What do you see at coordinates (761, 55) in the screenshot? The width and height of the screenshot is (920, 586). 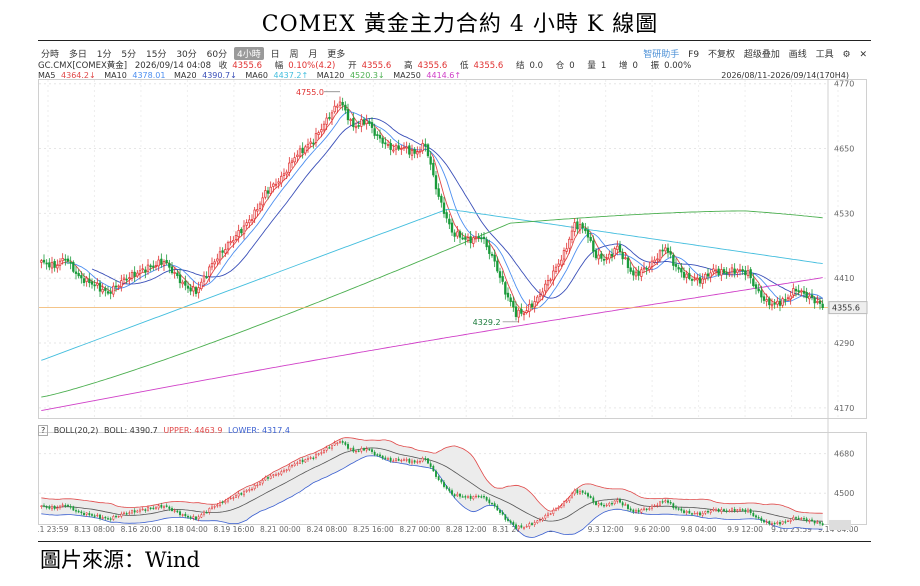 I see `overlay-button: 超级叠加` at bounding box center [761, 55].